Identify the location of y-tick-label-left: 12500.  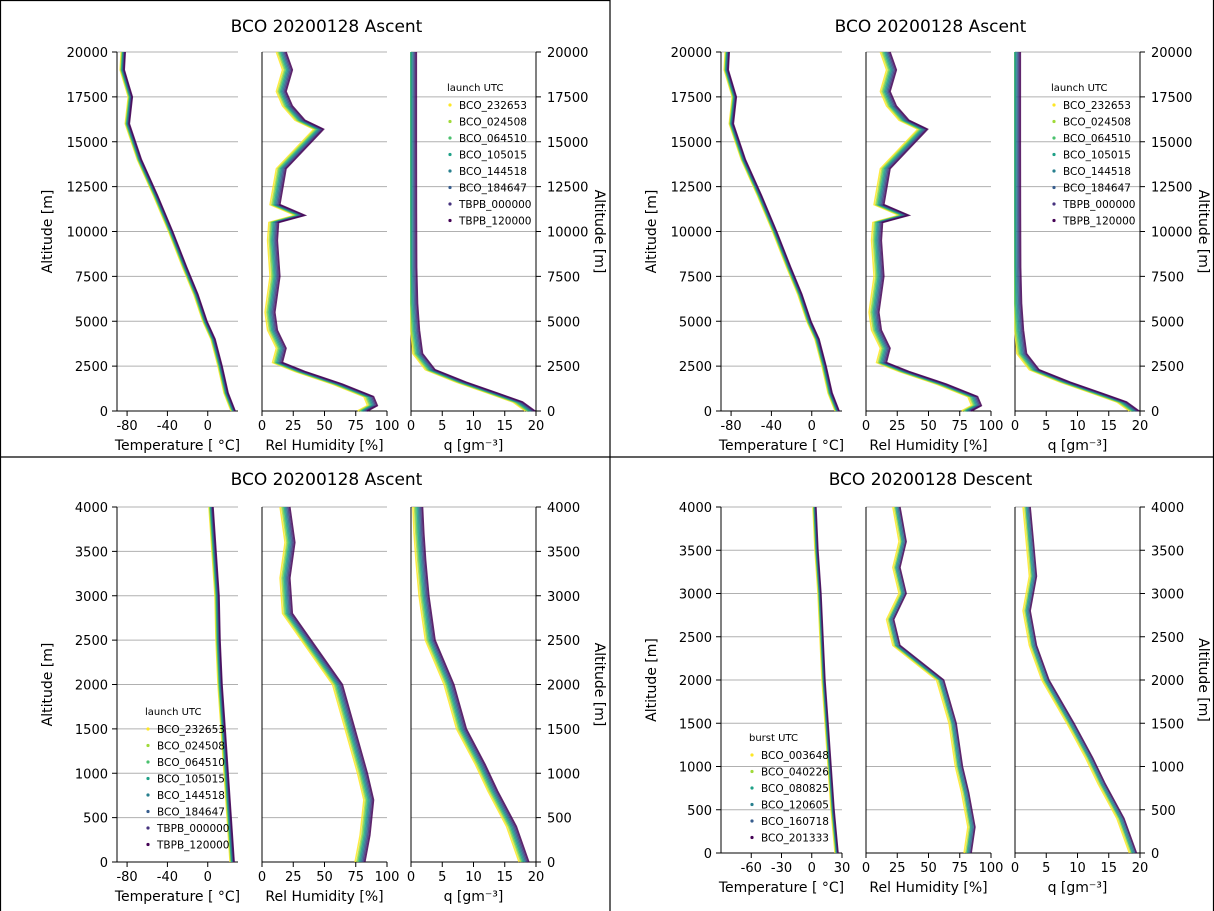
(691, 188).